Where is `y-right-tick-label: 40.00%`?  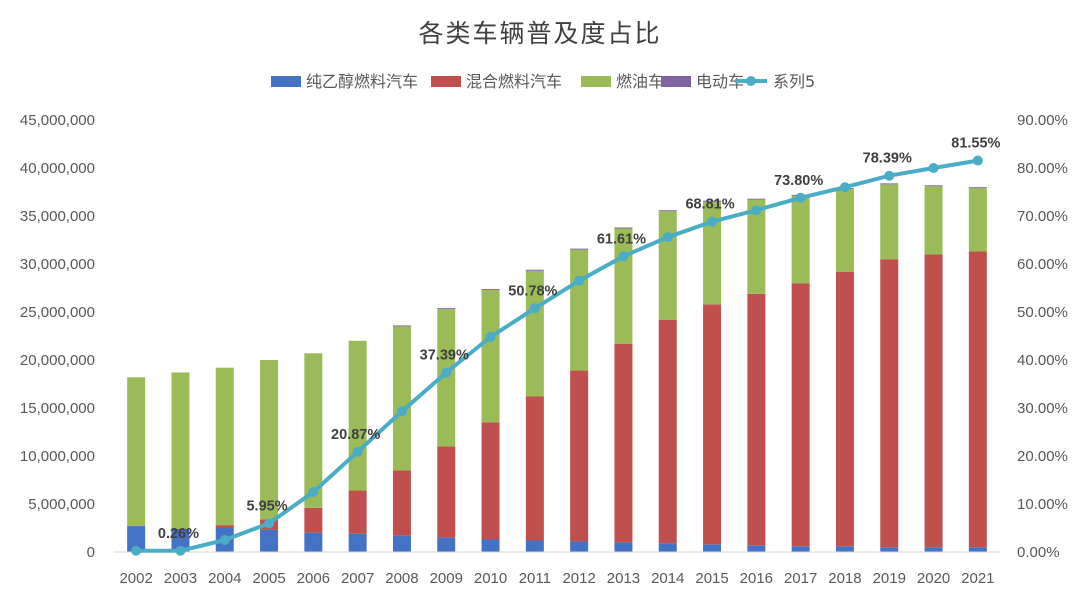
y-right-tick-label: 40.00% is located at coordinates (1042, 360).